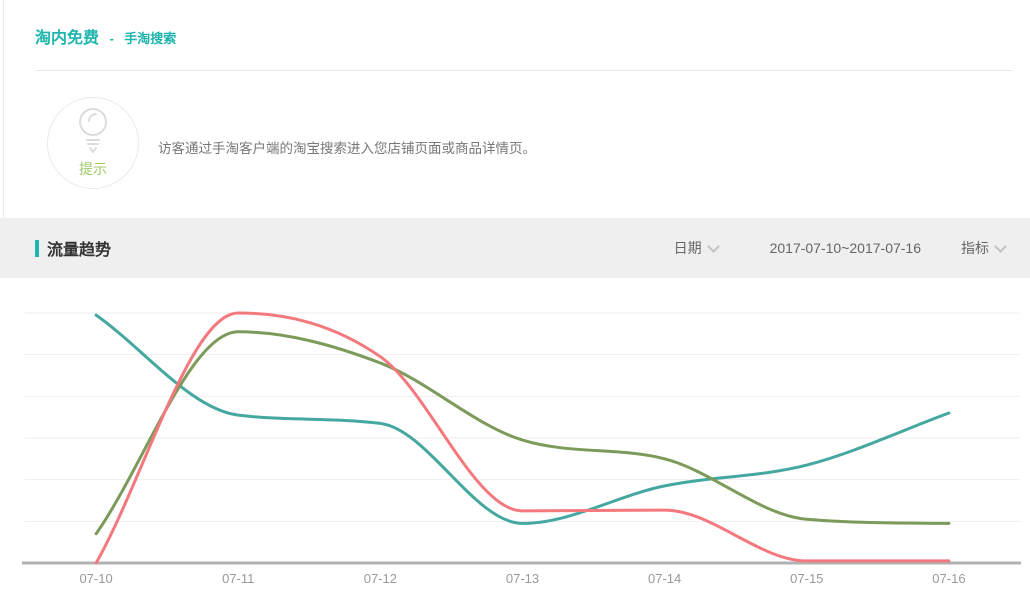 Image resolution: width=1030 pixels, height=603 pixels. I want to click on lightbulb-icon, so click(93, 130).